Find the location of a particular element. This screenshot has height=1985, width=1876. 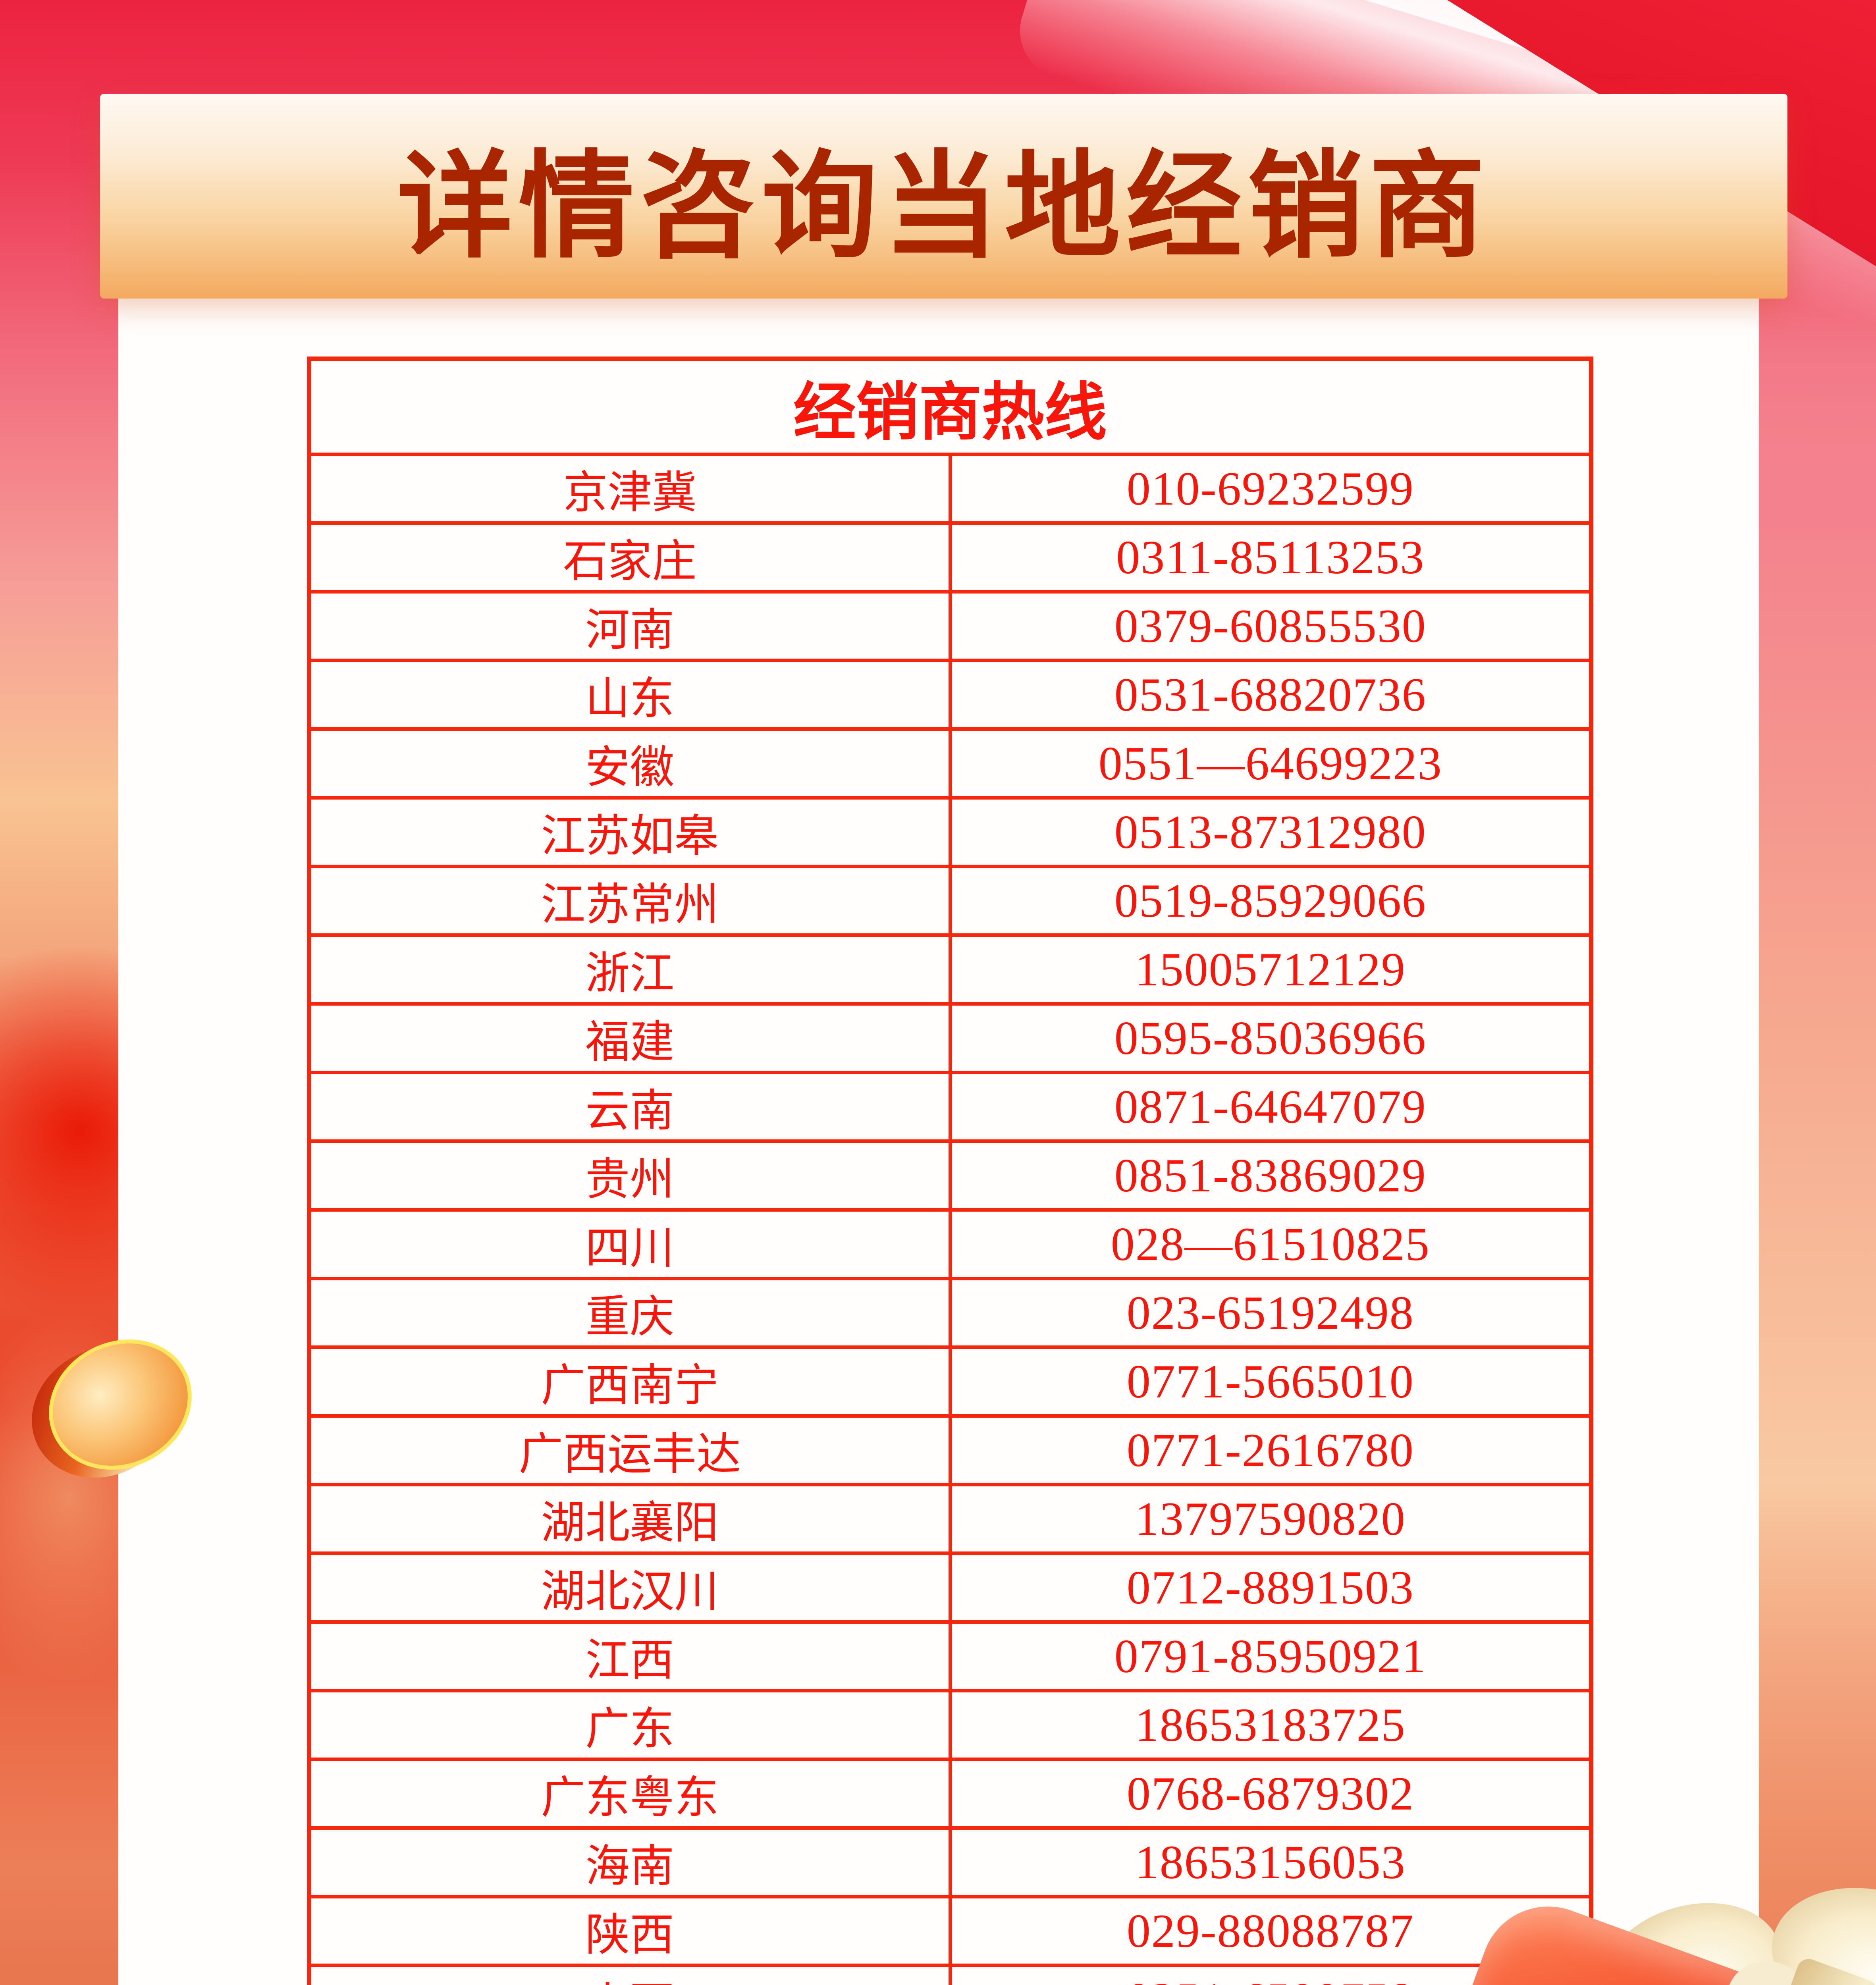

region-cell: 湖北汉川 is located at coordinates (629, 1587).